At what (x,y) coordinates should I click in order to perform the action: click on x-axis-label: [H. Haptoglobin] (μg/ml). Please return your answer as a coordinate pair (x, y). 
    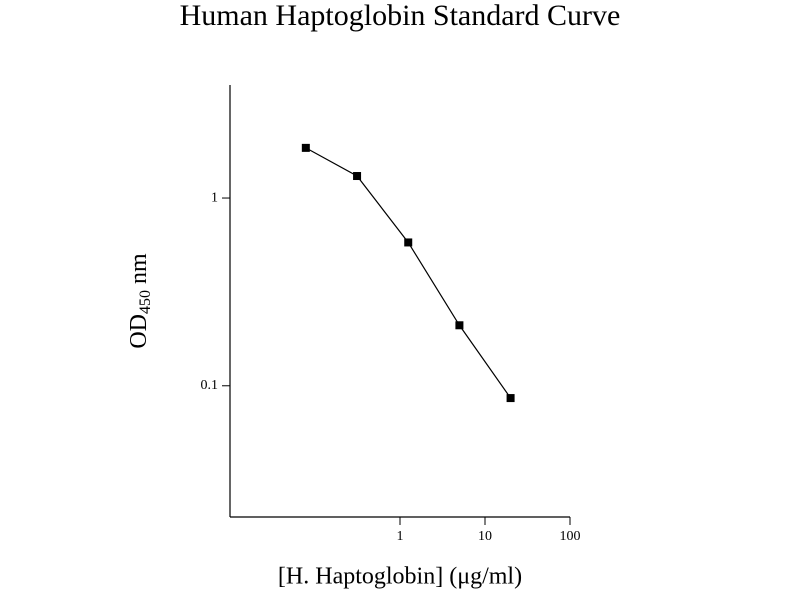
    Looking at the image, I should click on (400, 577).